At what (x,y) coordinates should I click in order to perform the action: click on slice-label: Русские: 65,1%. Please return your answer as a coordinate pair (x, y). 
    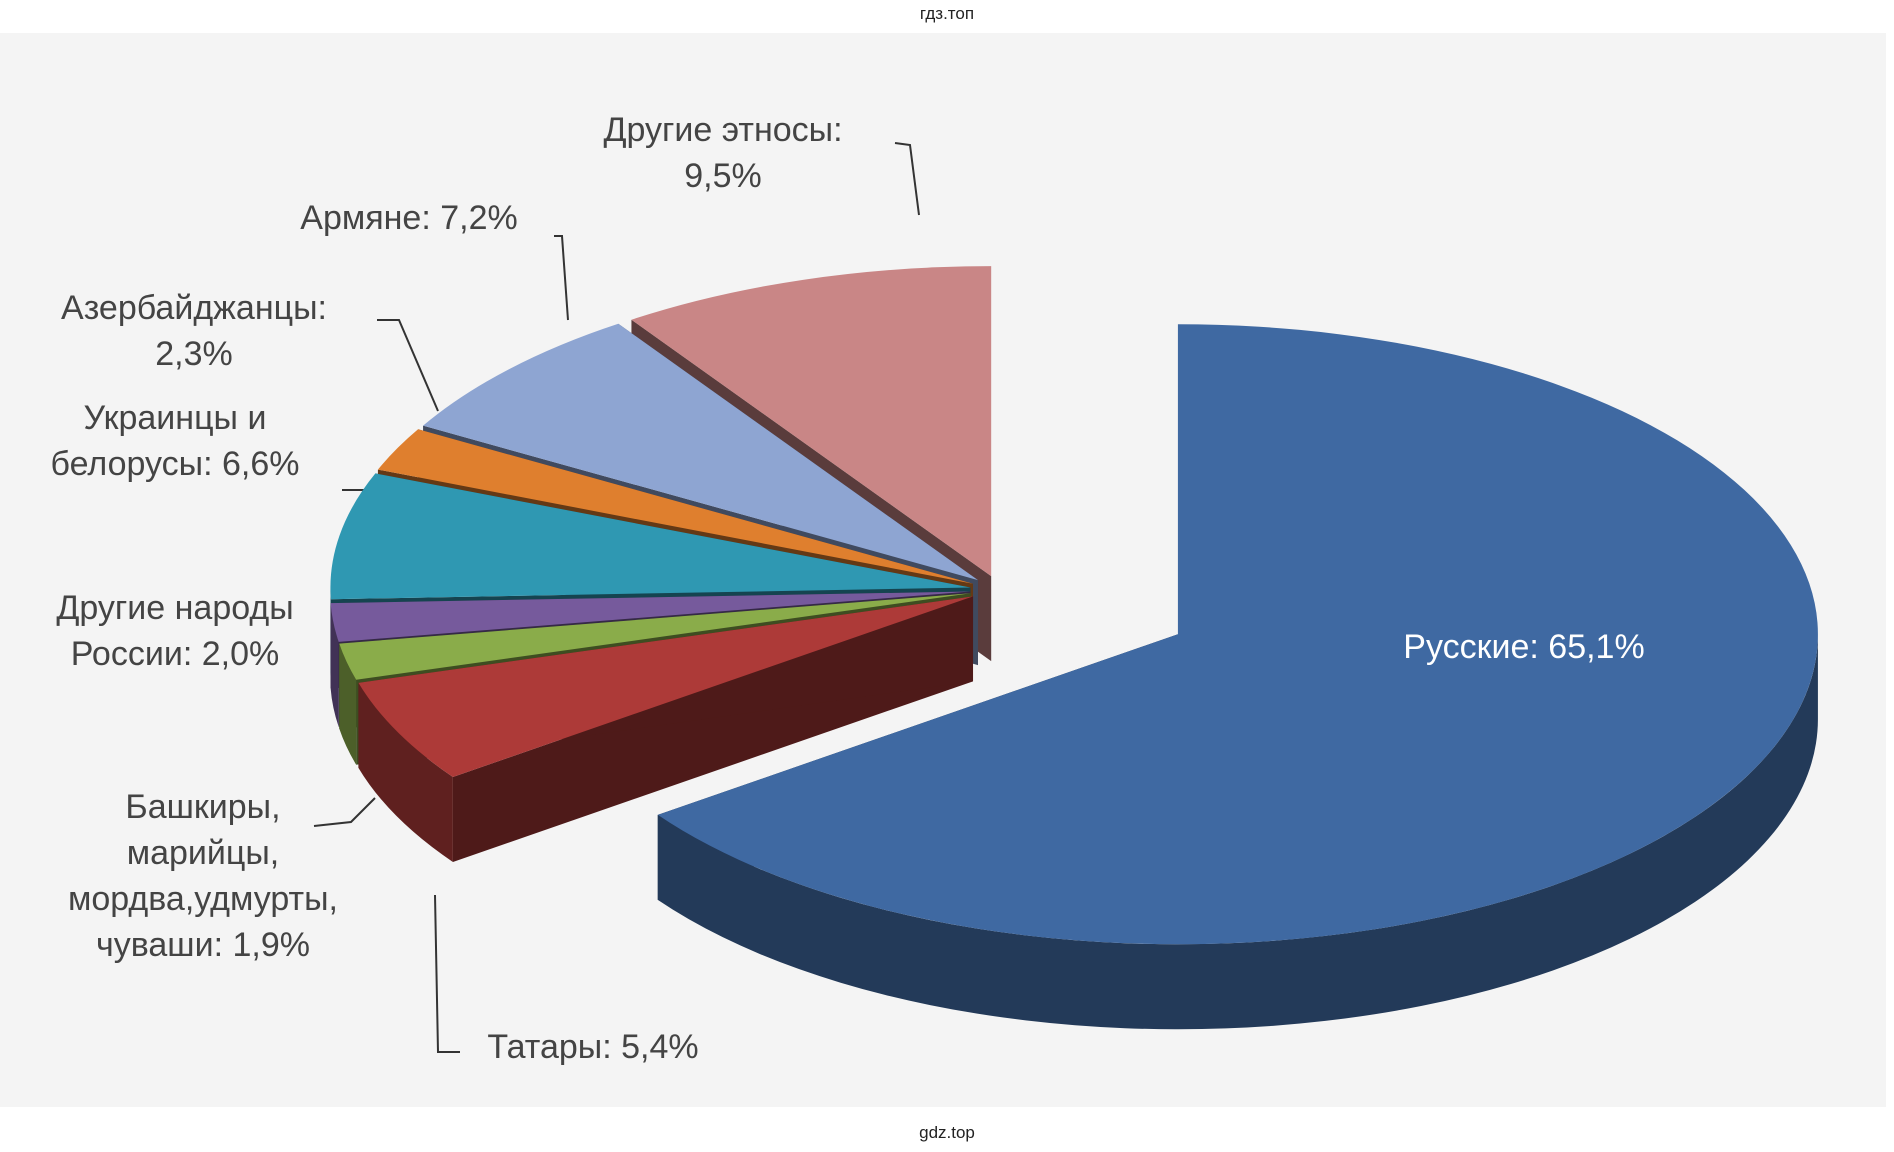
    Looking at the image, I should click on (1524, 648).